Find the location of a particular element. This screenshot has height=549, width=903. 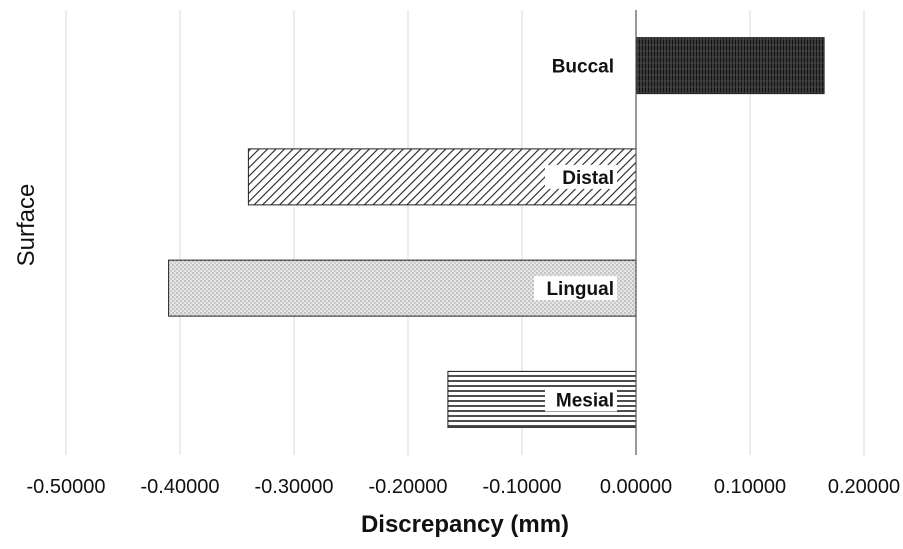

x-axis-title: Discrepancy (mm) is located at coordinates (465, 524).